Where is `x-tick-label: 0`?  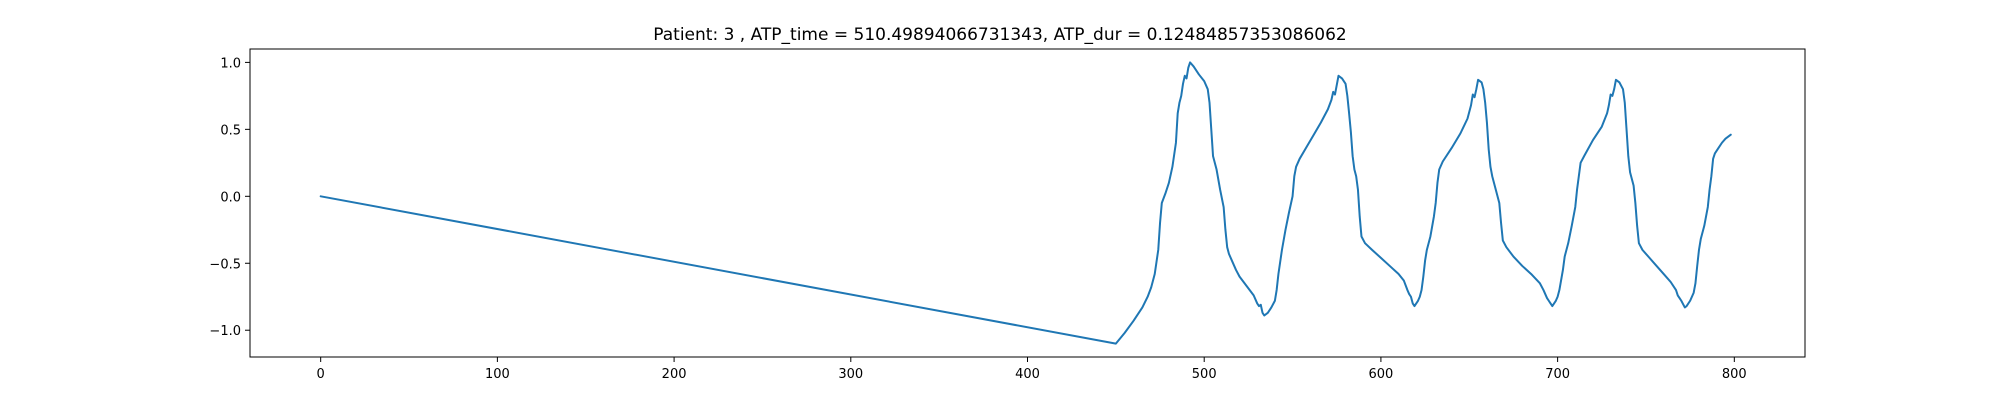 x-tick-label: 0 is located at coordinates (321, 374).